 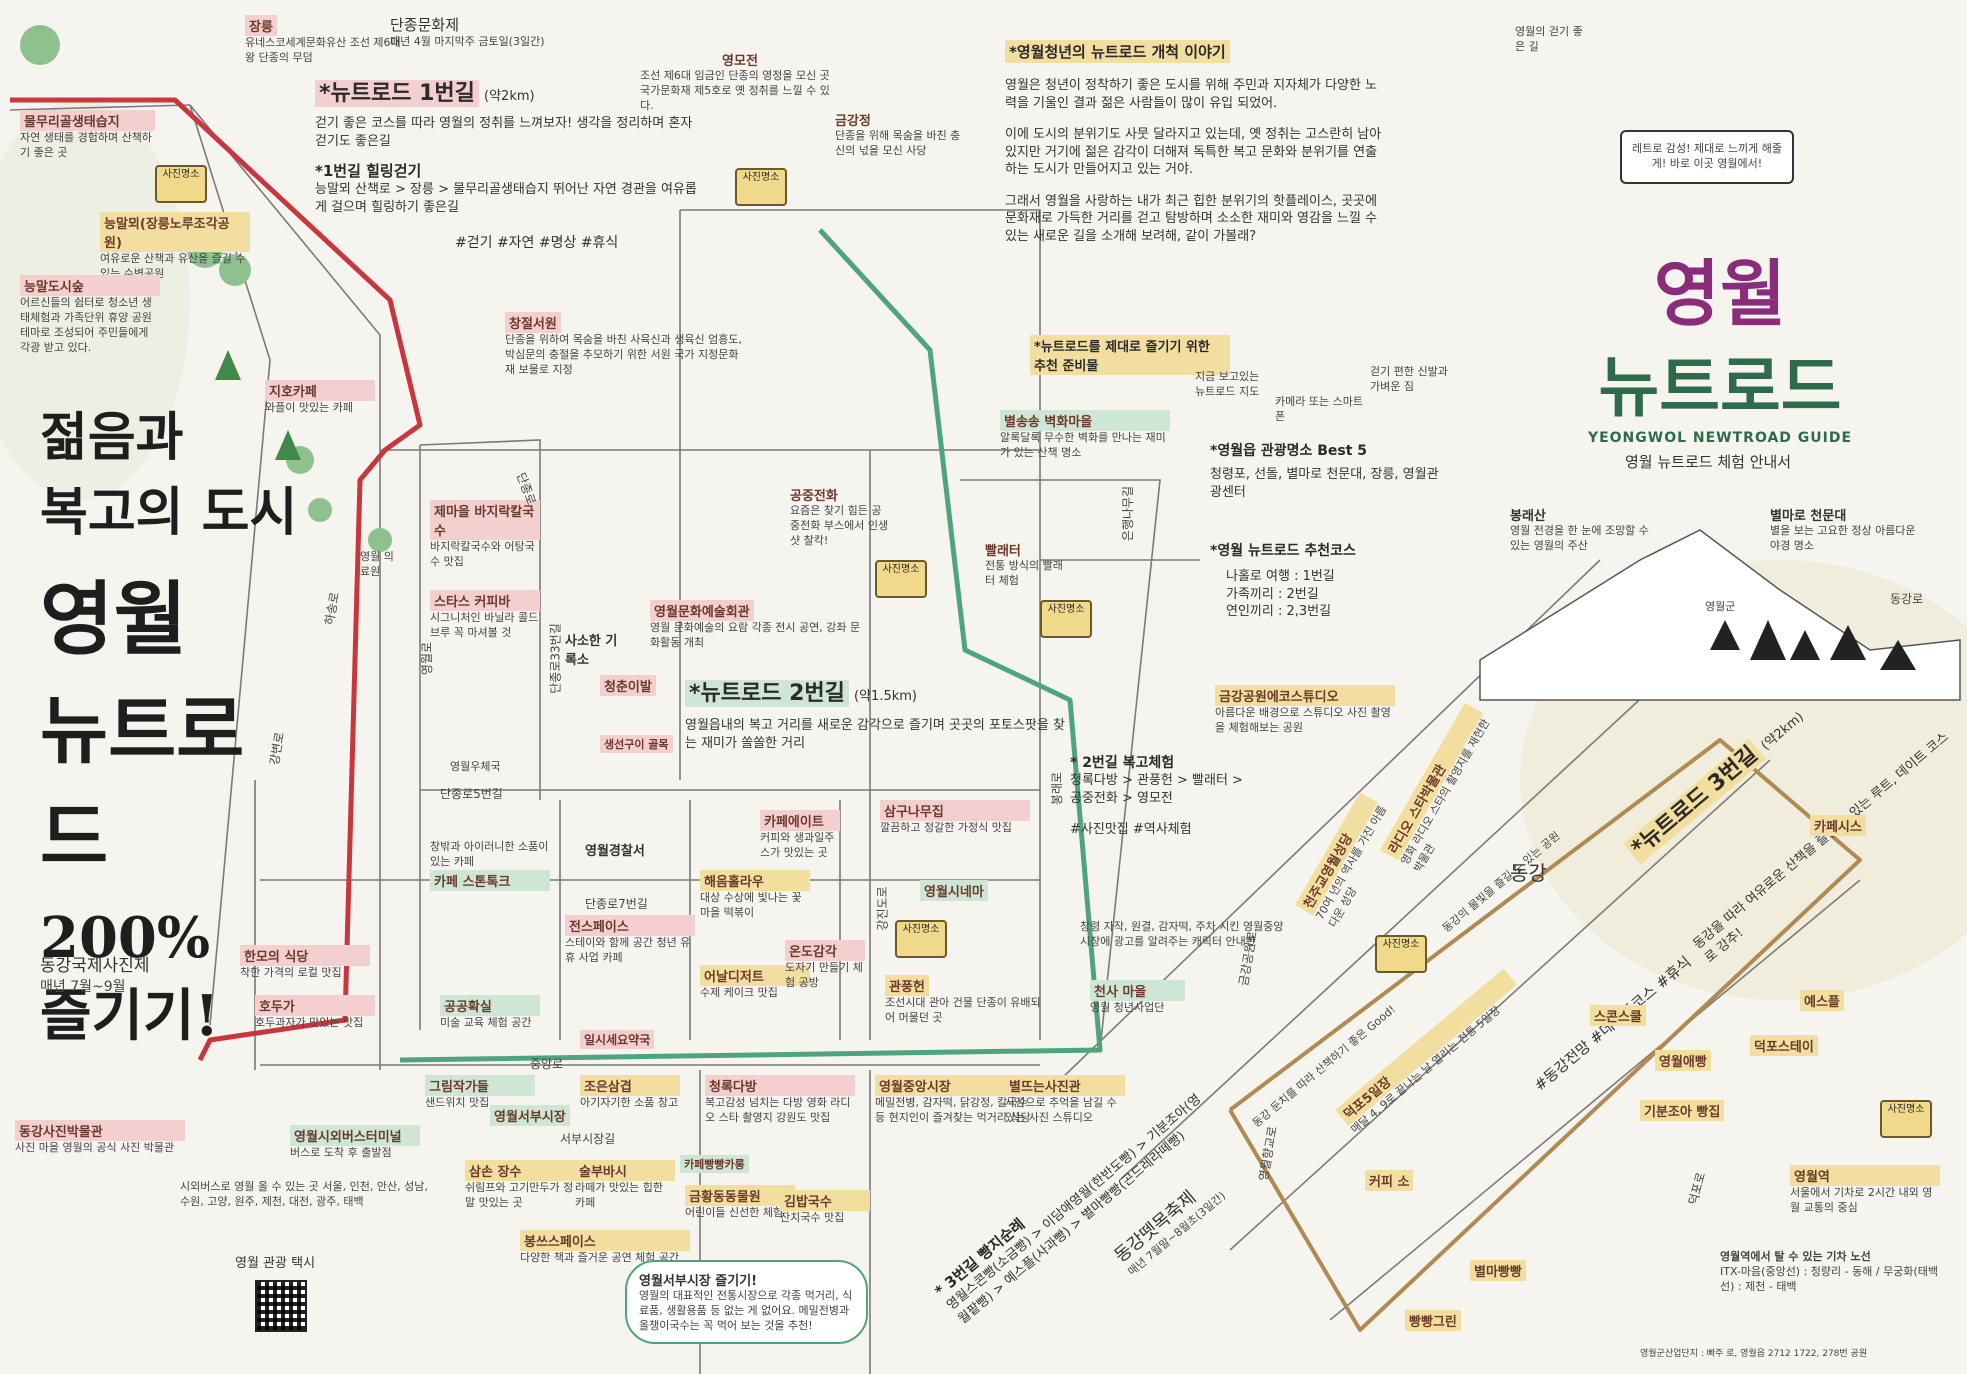 What do you see at coordinates (901, 579) in the screenshot?
I see `photo-stamp-3: 사진명소` at bounding box center [901, 579].